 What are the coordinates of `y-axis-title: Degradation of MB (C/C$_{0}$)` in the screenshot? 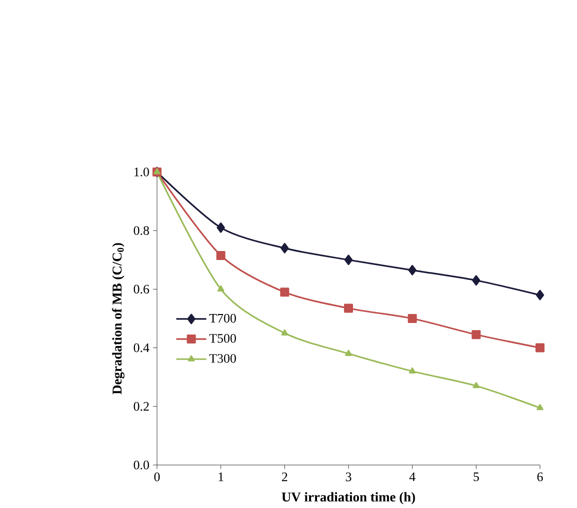 It's located at (118, 318).